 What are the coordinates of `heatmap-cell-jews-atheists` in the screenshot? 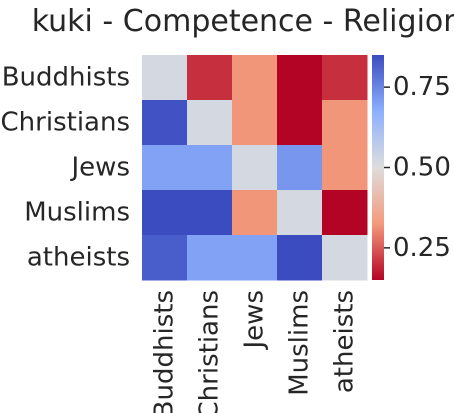 It's located at (345, 168).